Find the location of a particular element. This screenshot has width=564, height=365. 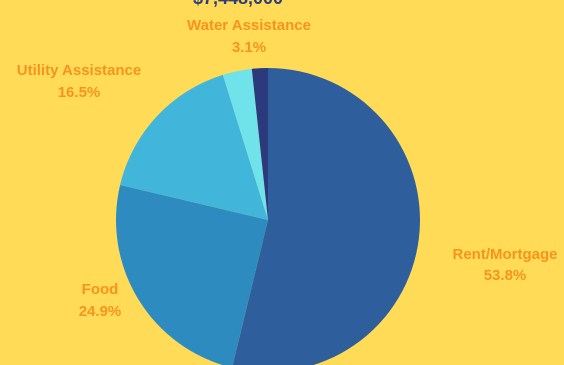

partial-title: $7,448,000 is located at coordinates (238, 4).